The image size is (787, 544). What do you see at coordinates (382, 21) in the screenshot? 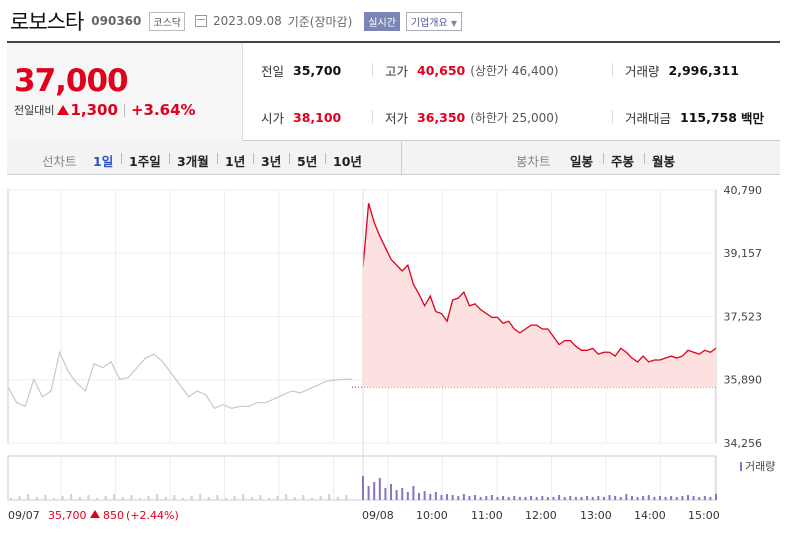
I see `realtime-button: 실시간` at bounding box center [382, 21].